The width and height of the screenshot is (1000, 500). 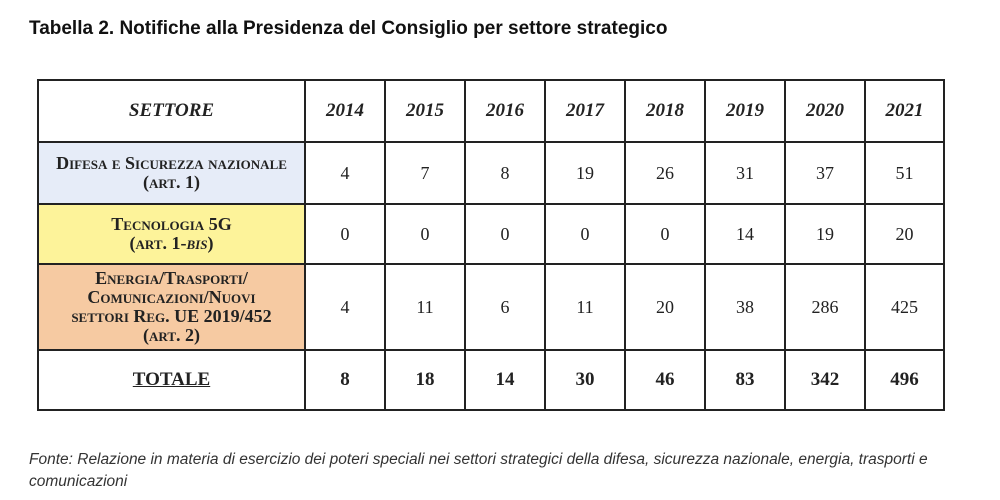 What do you see at coordinates (825, 173) in the screenshot?
I see `value-cell: 37` at bounding box center [825, 173].